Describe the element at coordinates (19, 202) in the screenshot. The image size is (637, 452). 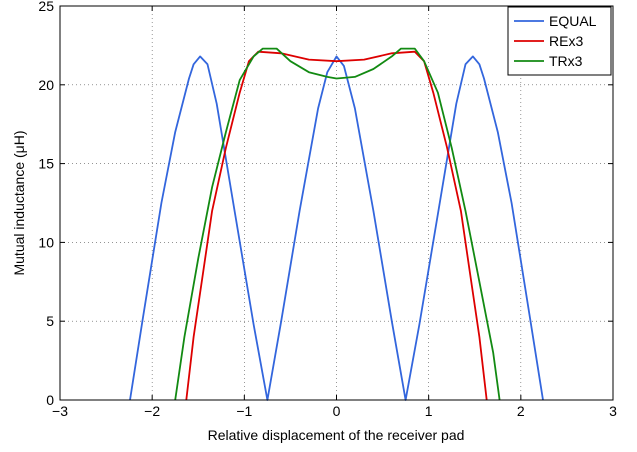
I see `y-axis-label: Mutual inductance (μH)` at that location.